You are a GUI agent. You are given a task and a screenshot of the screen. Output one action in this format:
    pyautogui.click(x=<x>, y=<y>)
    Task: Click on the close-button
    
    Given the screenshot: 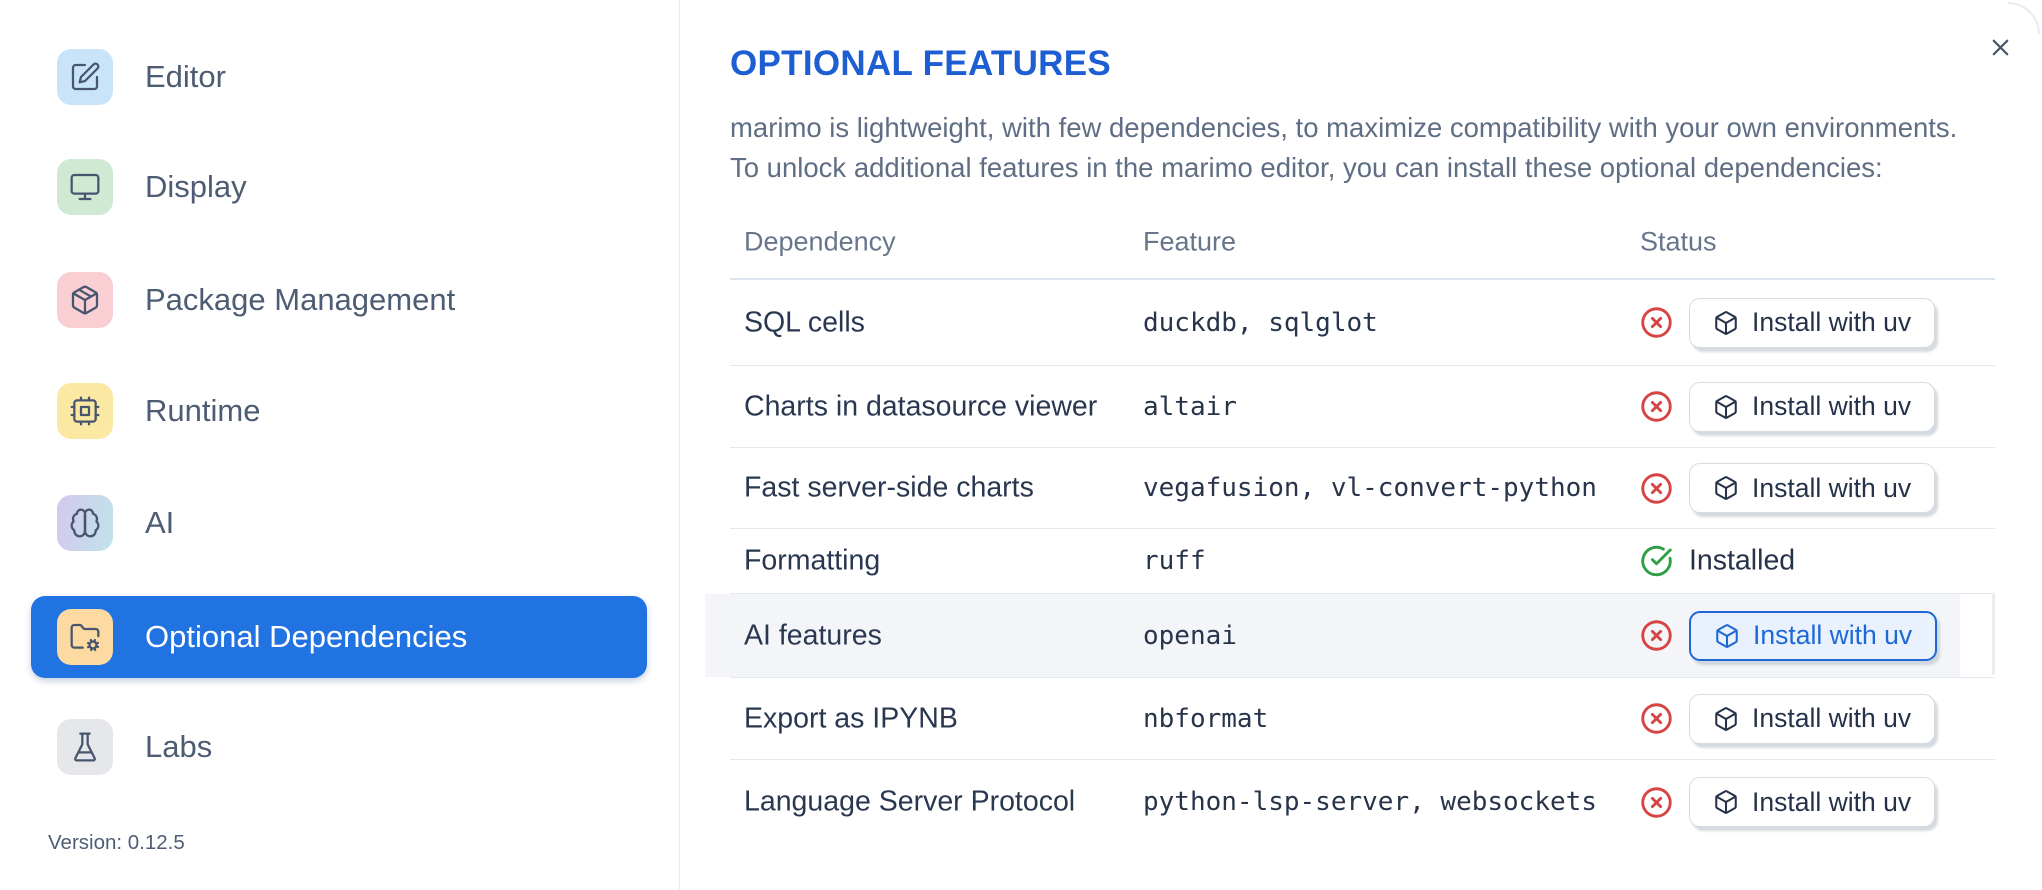 What is the action you would take?
    pyautogui.click(x=2001, y=47)
    